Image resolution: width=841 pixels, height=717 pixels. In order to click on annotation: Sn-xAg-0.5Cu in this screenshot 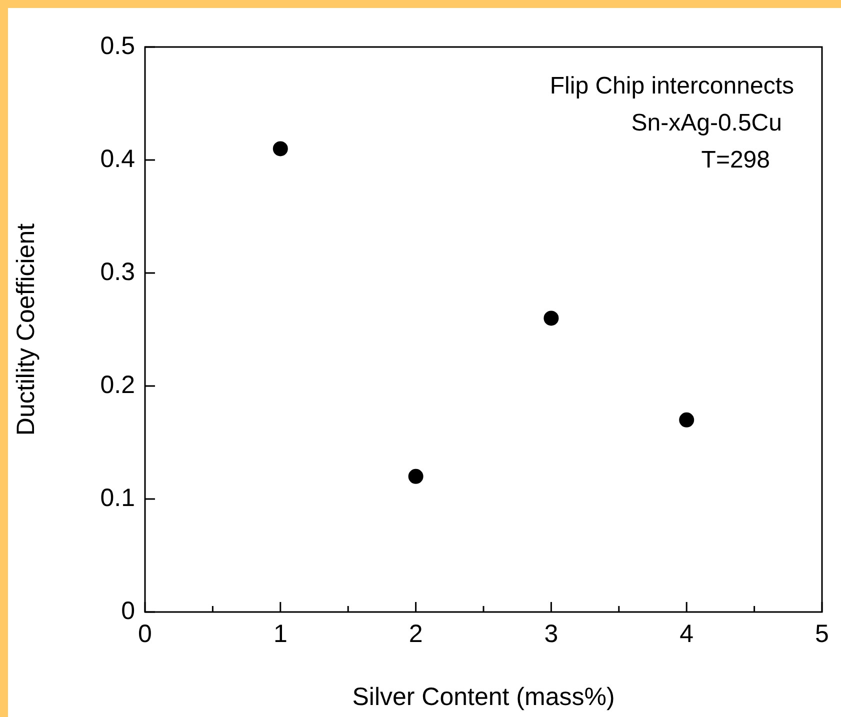, I will do `click(706, 123)`.